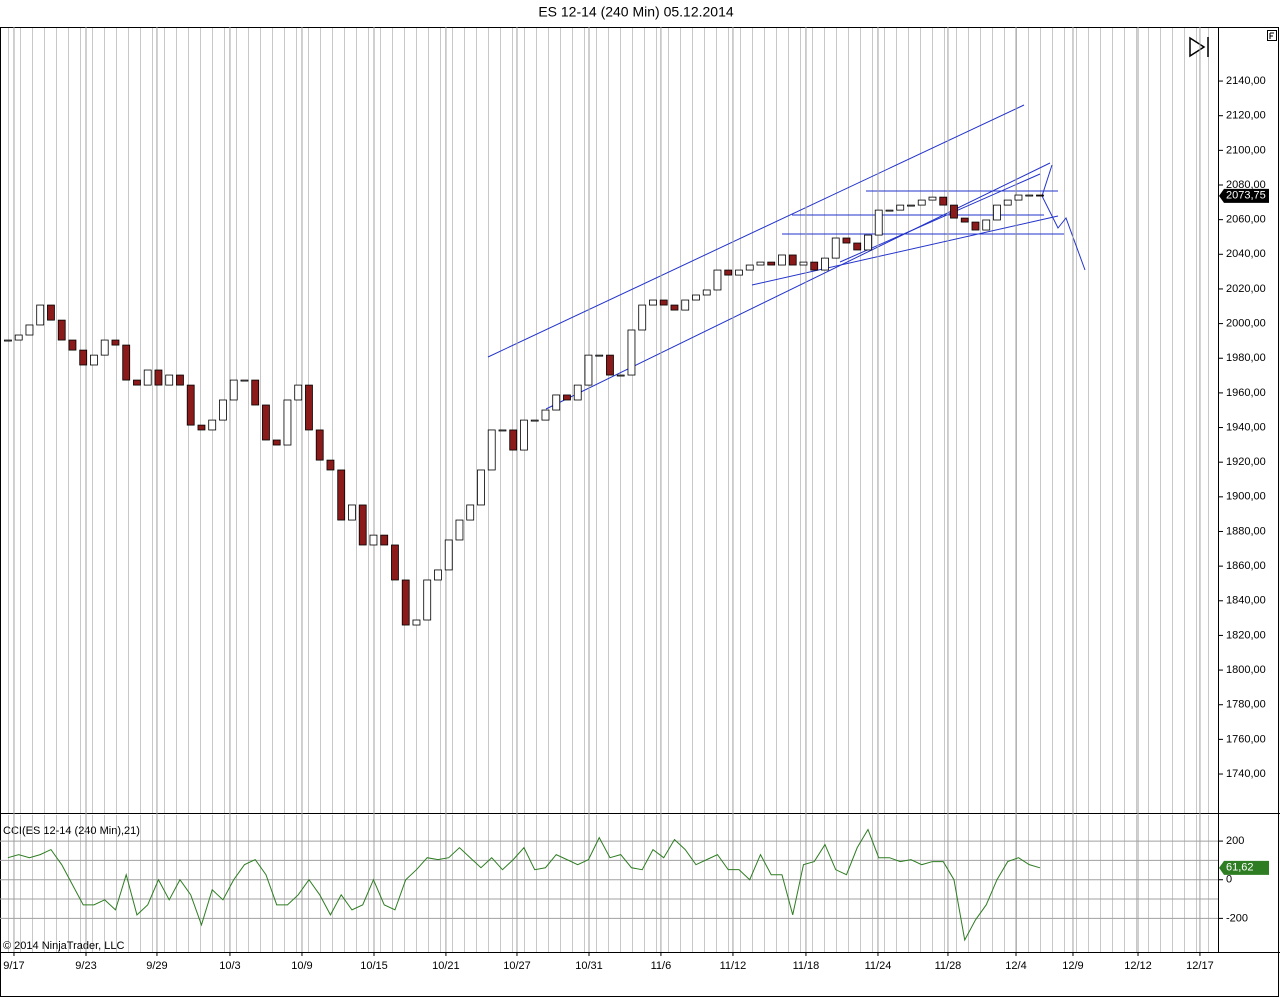  What do you see at coordinates (948, 966) in the screenshot?
I see `x-tick-label: 11/28` at bounding box center [948, 966].